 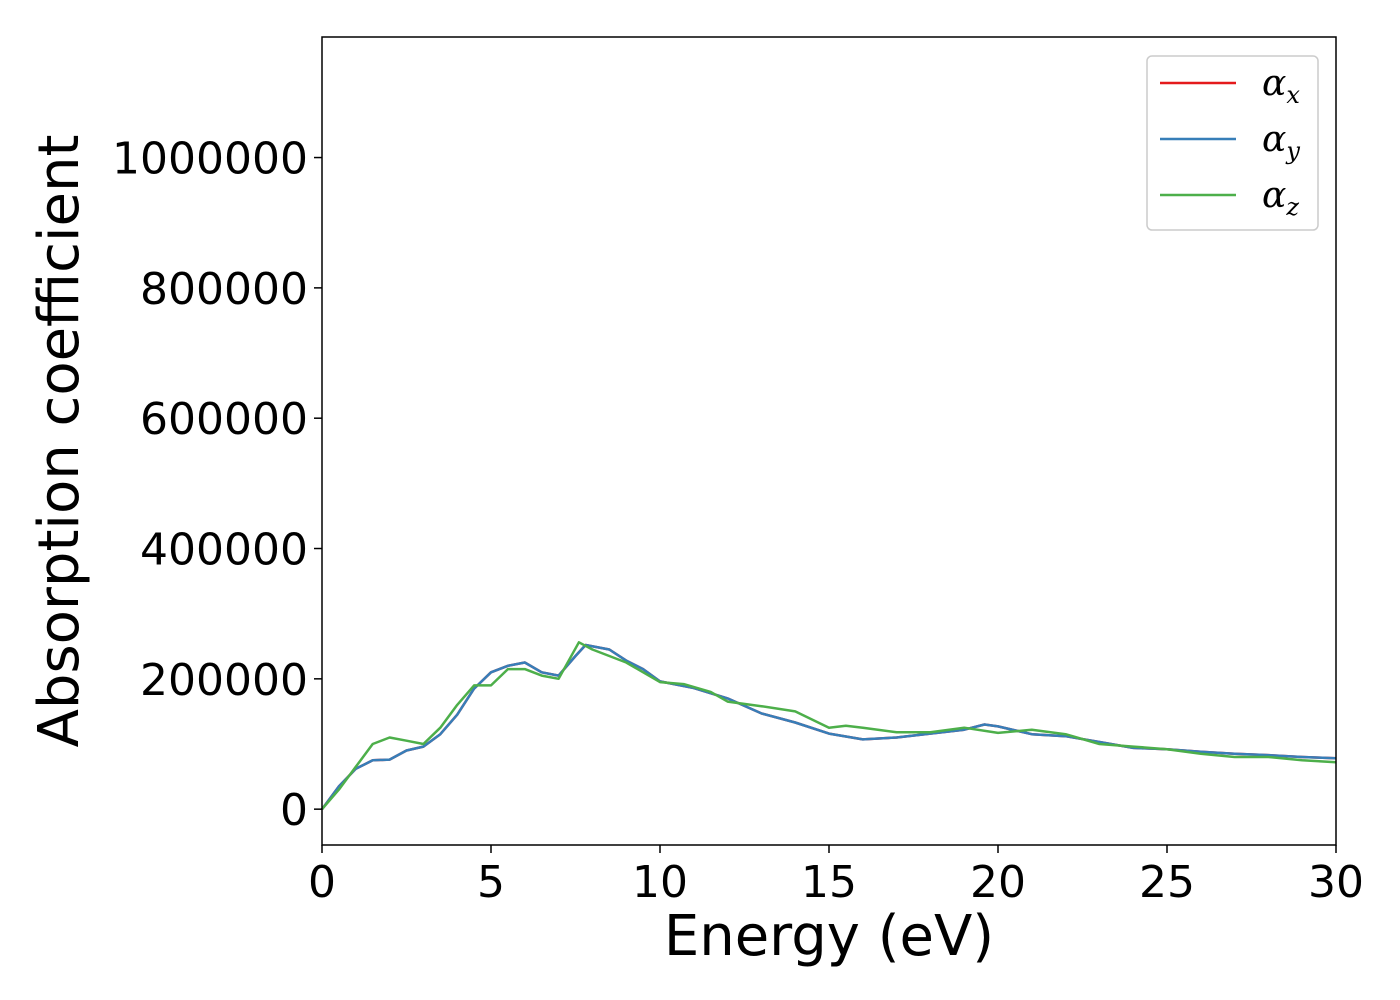 What do you see at coordinates (829, 936) in the screenshot?
I see `x-axis-title: Energy (eV)` at bounding box center [829, 936].